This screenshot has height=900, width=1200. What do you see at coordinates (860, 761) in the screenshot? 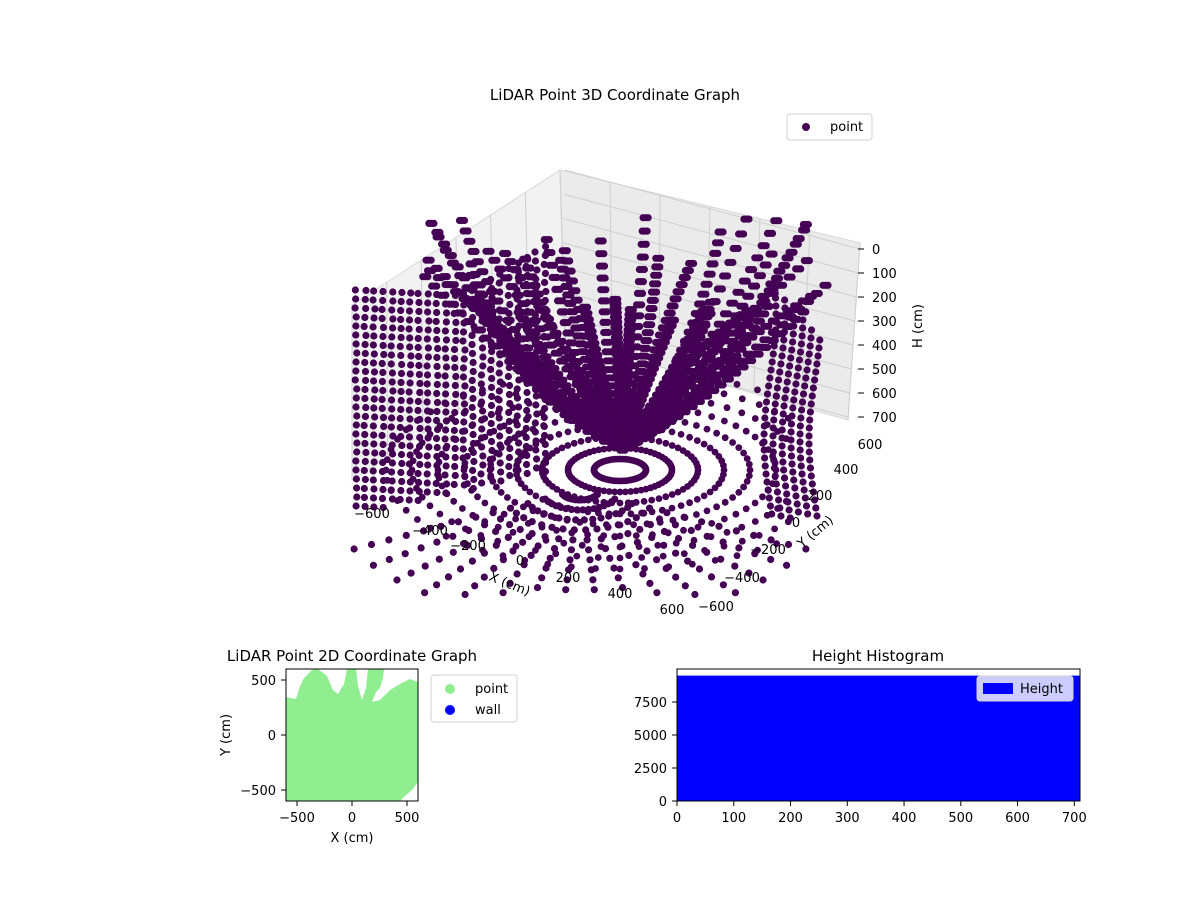
I see `hist-ticks: 0 100 200 300 400 500 600 700 0 2500 5000 7500` at bounding box center [860, 761].